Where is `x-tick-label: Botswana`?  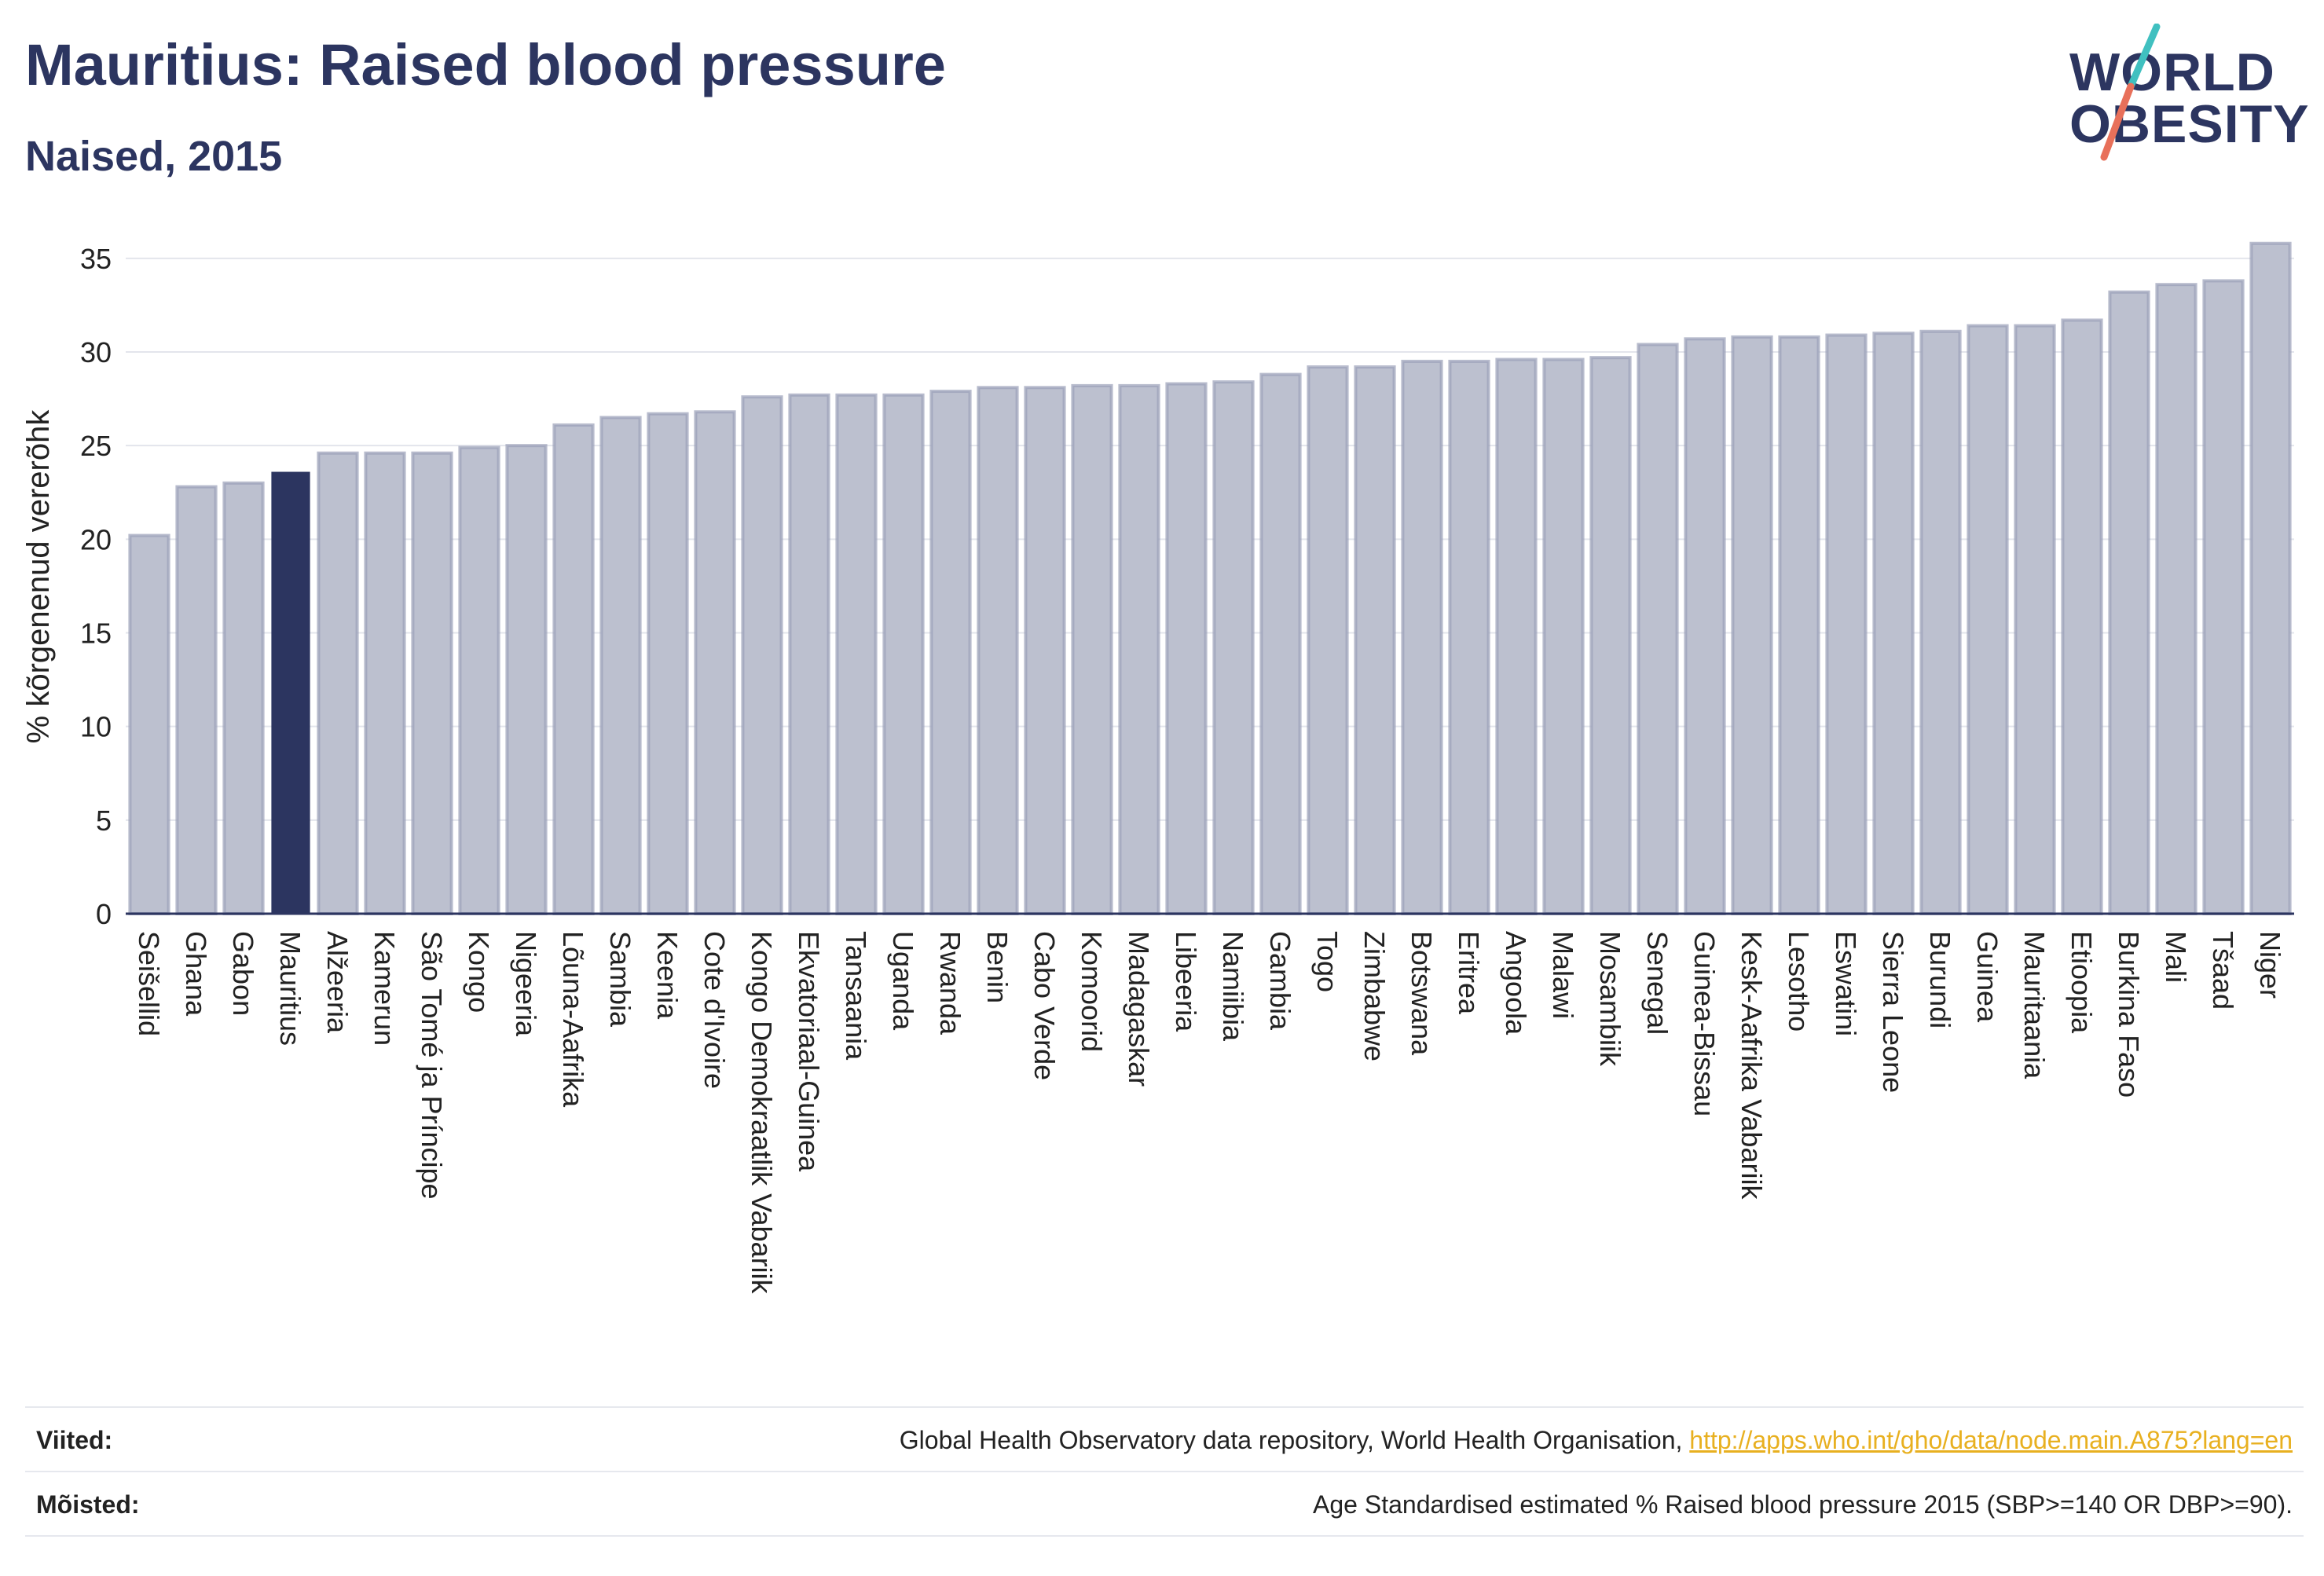
x-tick-label: Botswana is located at coordinates (1422, 993).